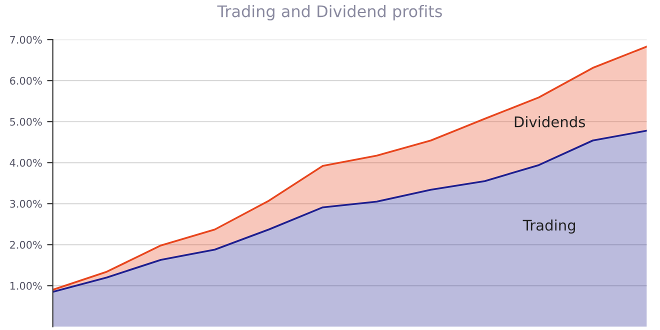  What do you see at coordinates (26, 244) in the screenshot?
I see `y-tick-label: 2.00%` at bounding box center [26, 244].